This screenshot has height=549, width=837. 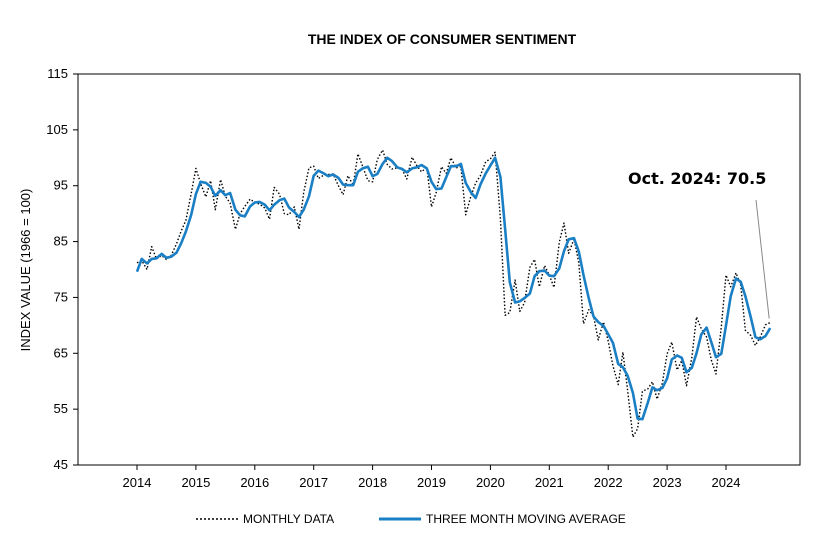 What do you see at coordinates (490, 482) in the screenshot?
I see `x-tick-label: 2020` at bounding box center [490, 482].